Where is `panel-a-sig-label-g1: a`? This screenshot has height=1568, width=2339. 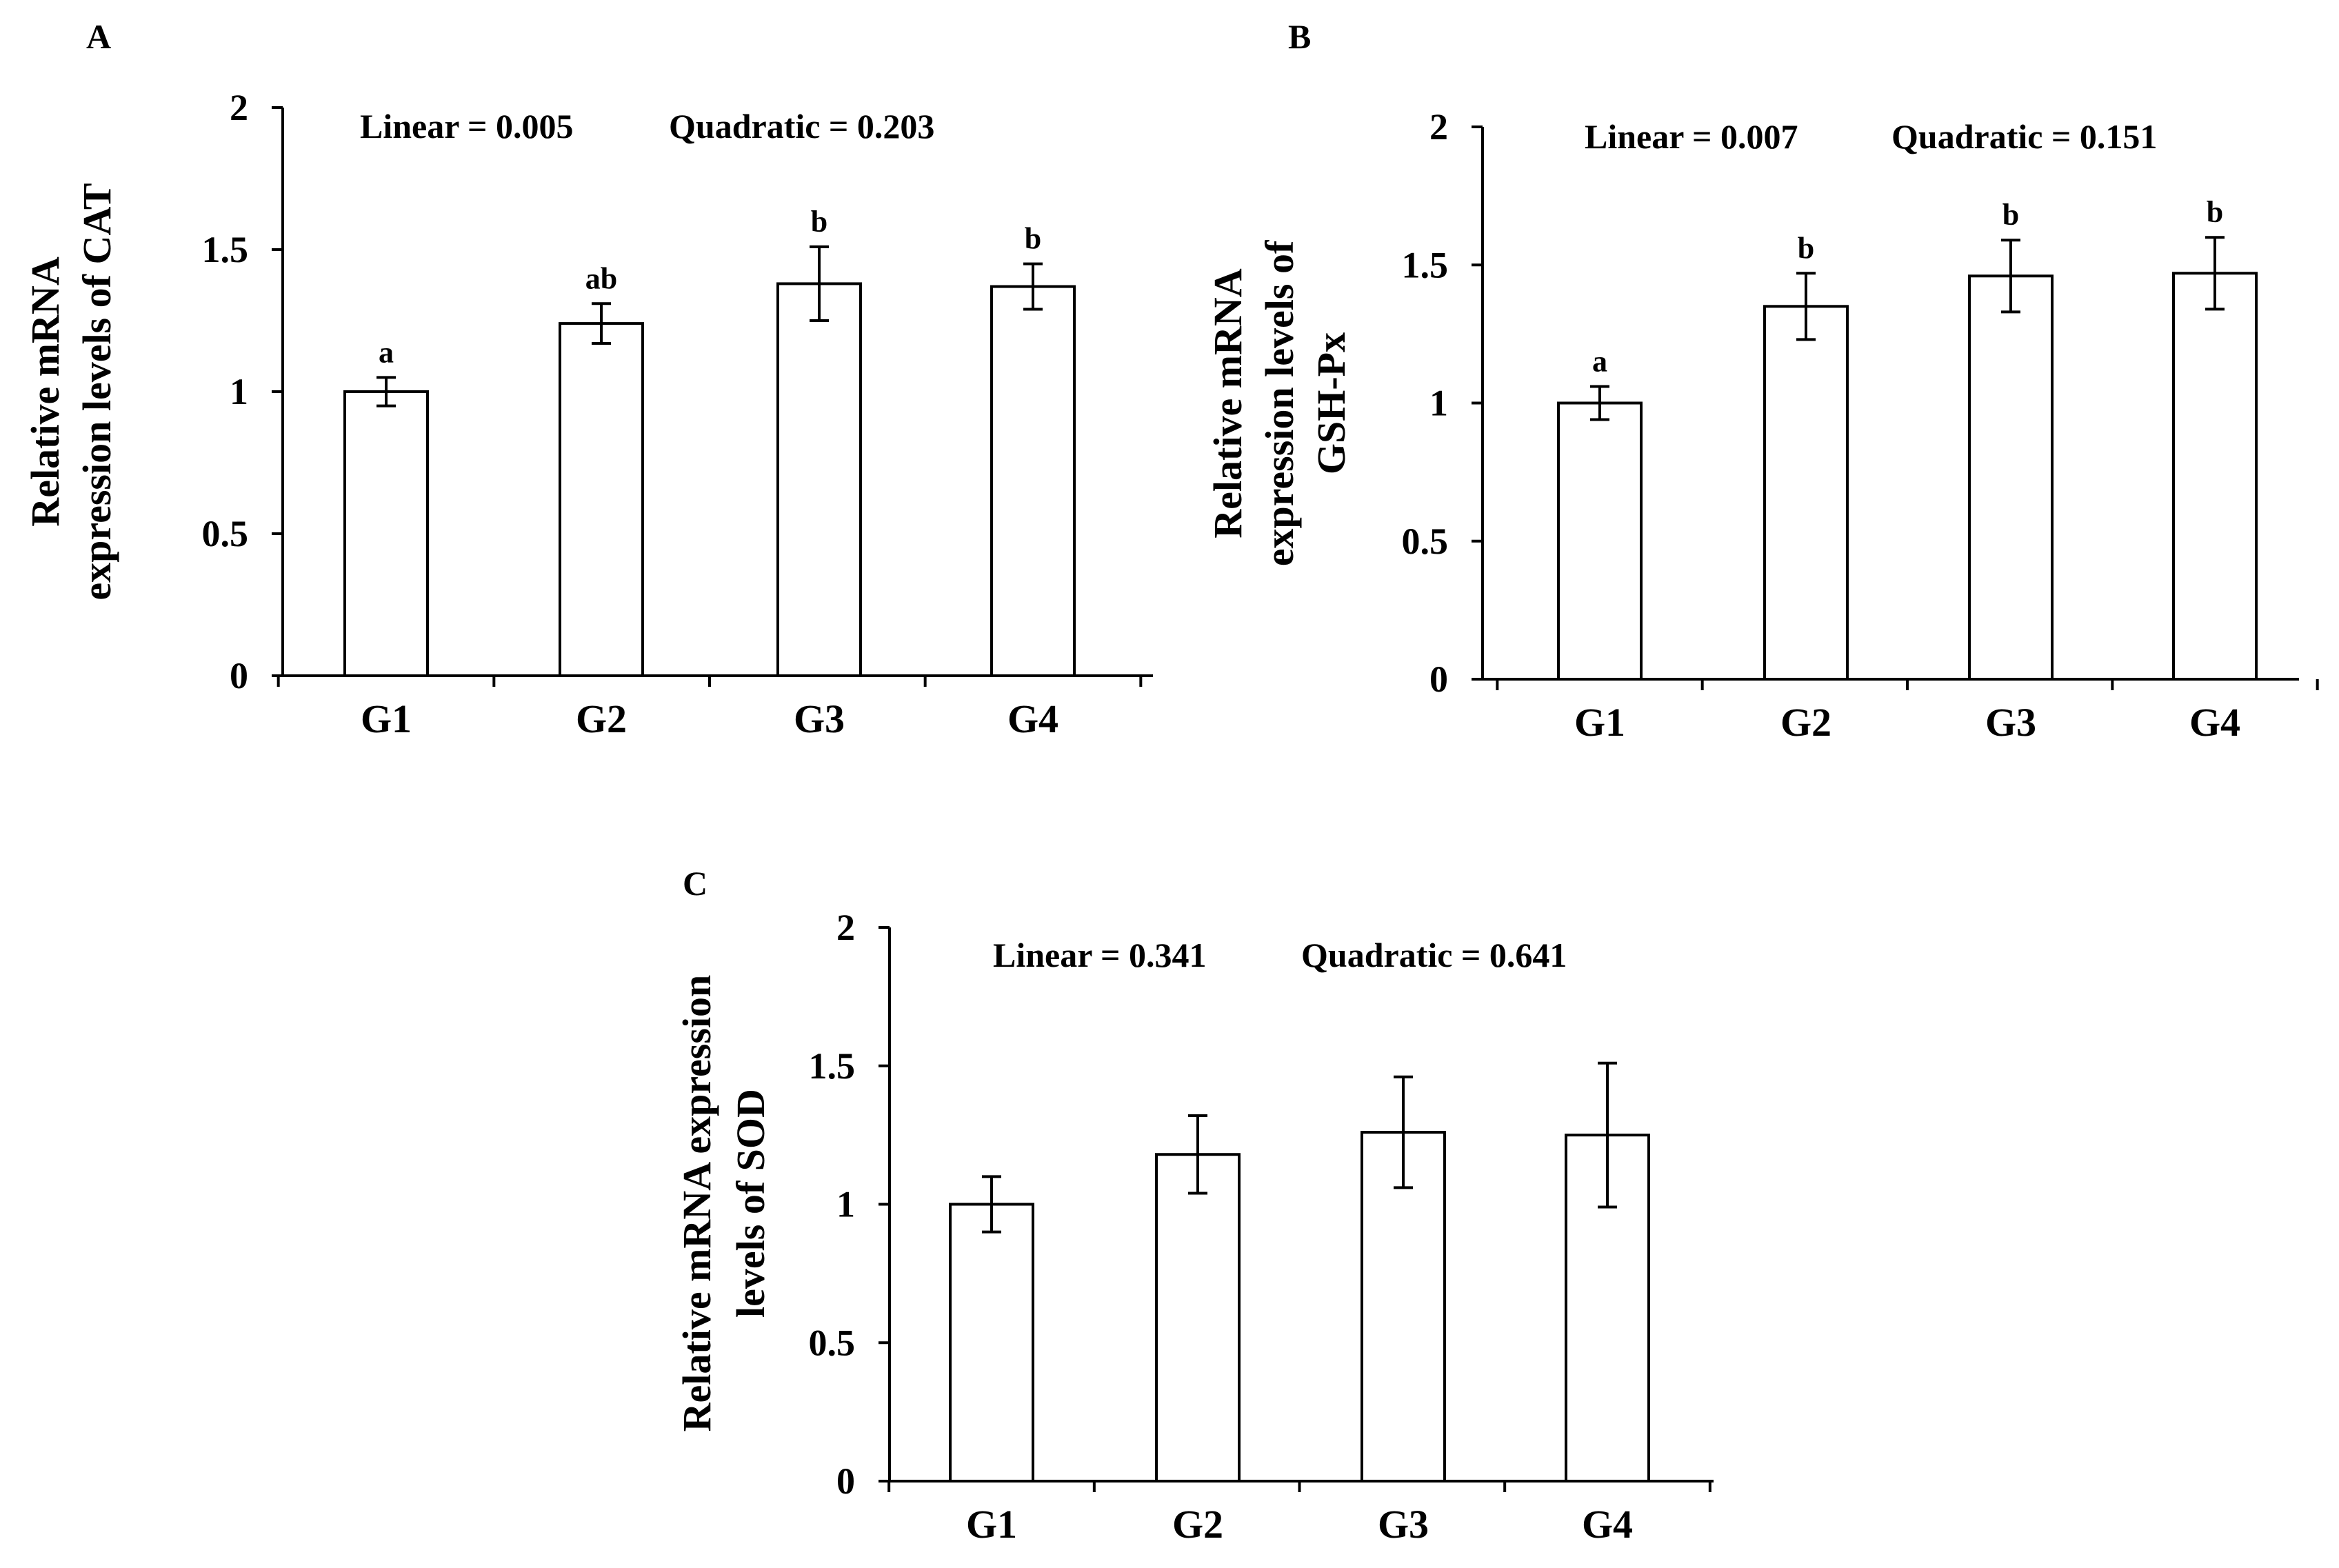
panel-a-sig-label-g1: a is located at coordinates (386, 352).